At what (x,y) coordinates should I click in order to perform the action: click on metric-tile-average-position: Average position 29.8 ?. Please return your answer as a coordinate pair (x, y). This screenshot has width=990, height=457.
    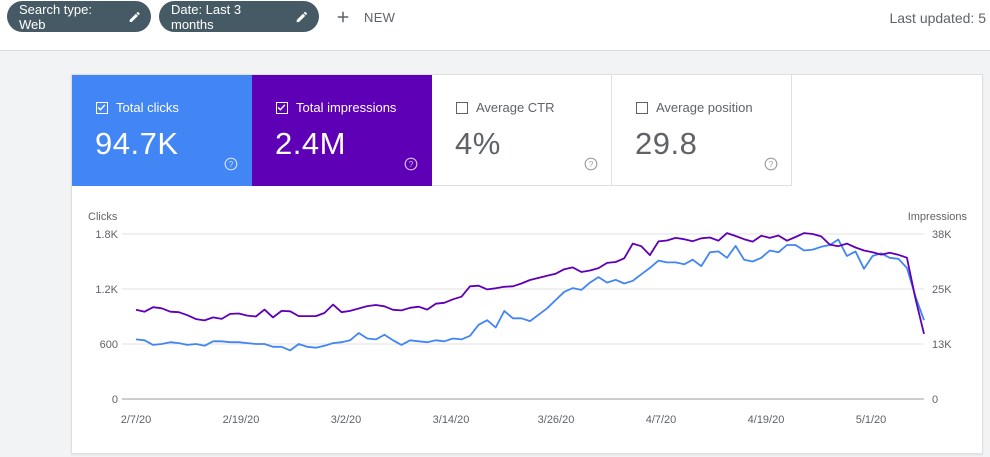
    Looking at the image, I should click on (702, 130).